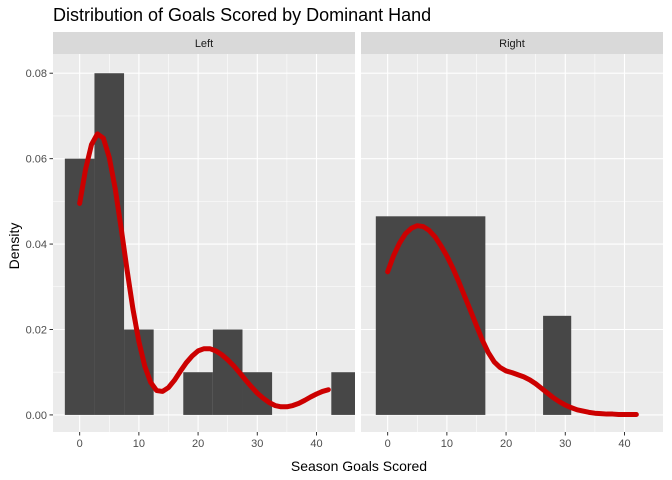 This screenshot has width=672, height=480. What do you see at coordinates (36, 416) in the screenshot?
I see `y-tick-label: 0.00` at bounding box center [36, 416].